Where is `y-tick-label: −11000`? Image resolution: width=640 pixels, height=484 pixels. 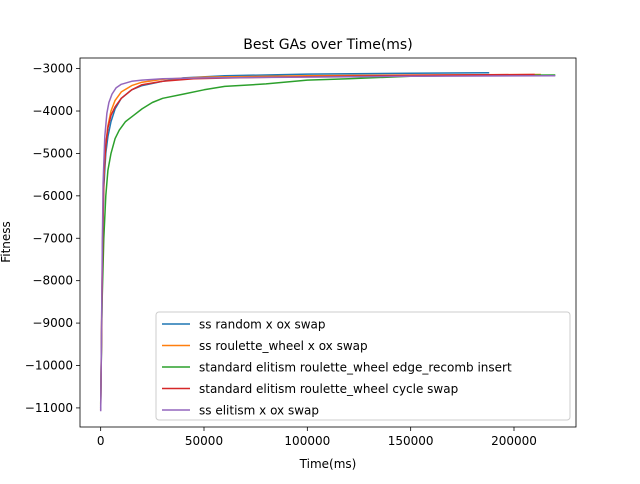
y-tick-label: −11000 is located at coordinates (49, 408).